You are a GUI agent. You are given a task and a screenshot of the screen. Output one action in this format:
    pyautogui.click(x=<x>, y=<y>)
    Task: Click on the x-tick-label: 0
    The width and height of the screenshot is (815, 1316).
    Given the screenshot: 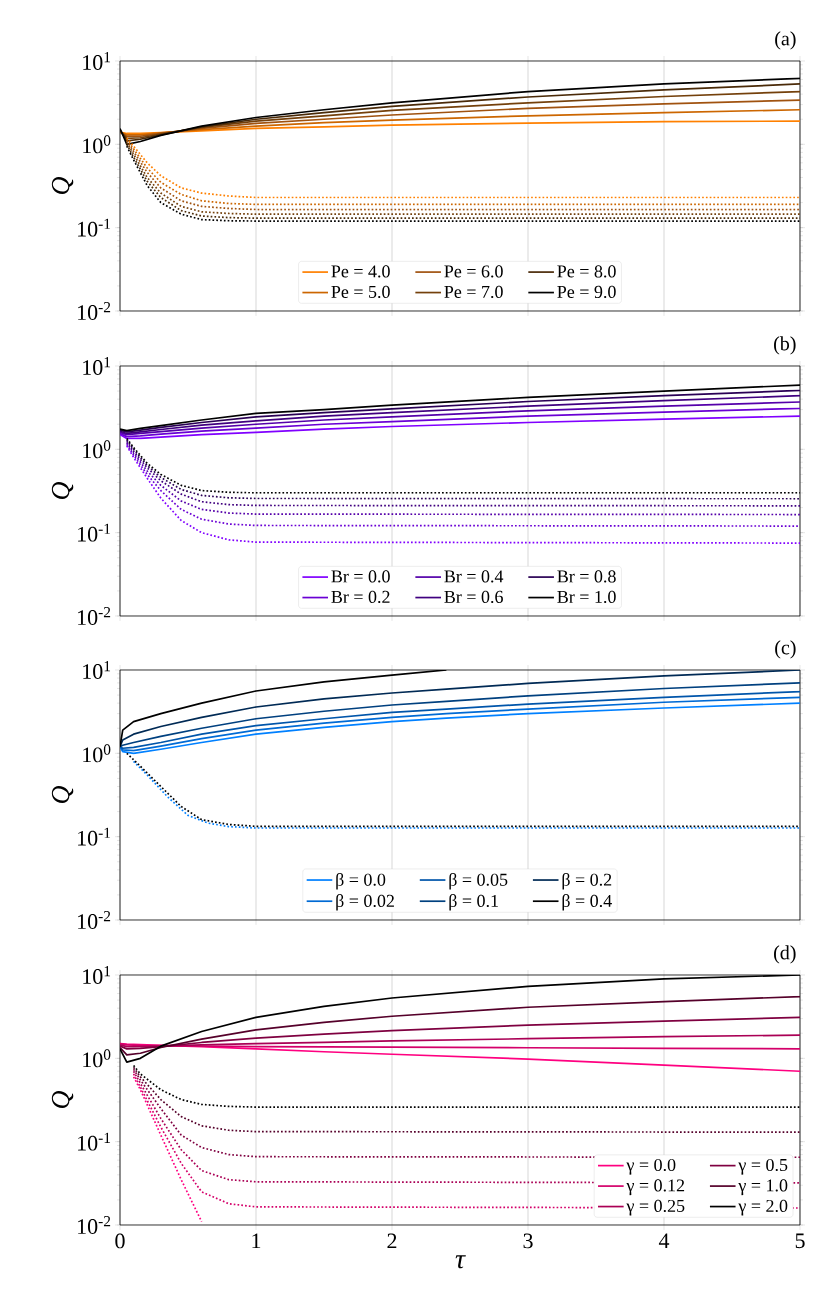 What is the action you would take?
    pyautogui.click(x=120, y=1241)
    